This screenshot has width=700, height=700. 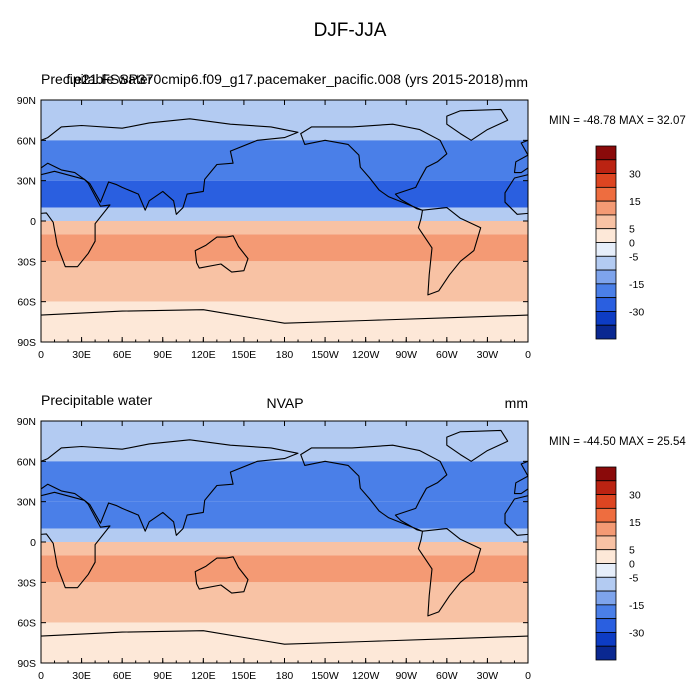 What do you see at coordinates (632, 551) in the screenshot?
I see `colorbar-label: 5` at bounding box center [632, 551].